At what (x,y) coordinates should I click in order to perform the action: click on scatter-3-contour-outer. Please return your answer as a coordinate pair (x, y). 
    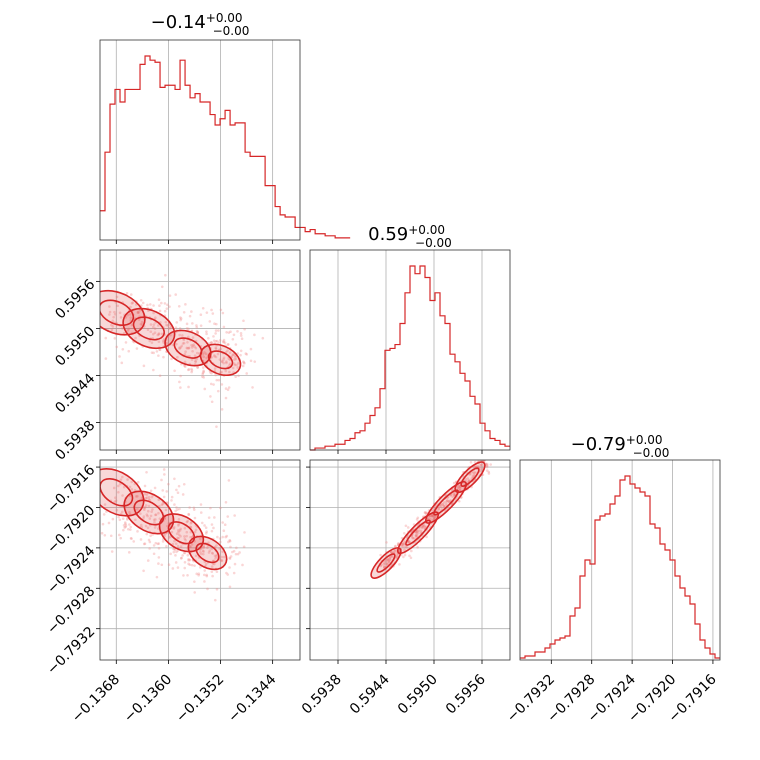
    Looking at the image, I should click on (418, 533).